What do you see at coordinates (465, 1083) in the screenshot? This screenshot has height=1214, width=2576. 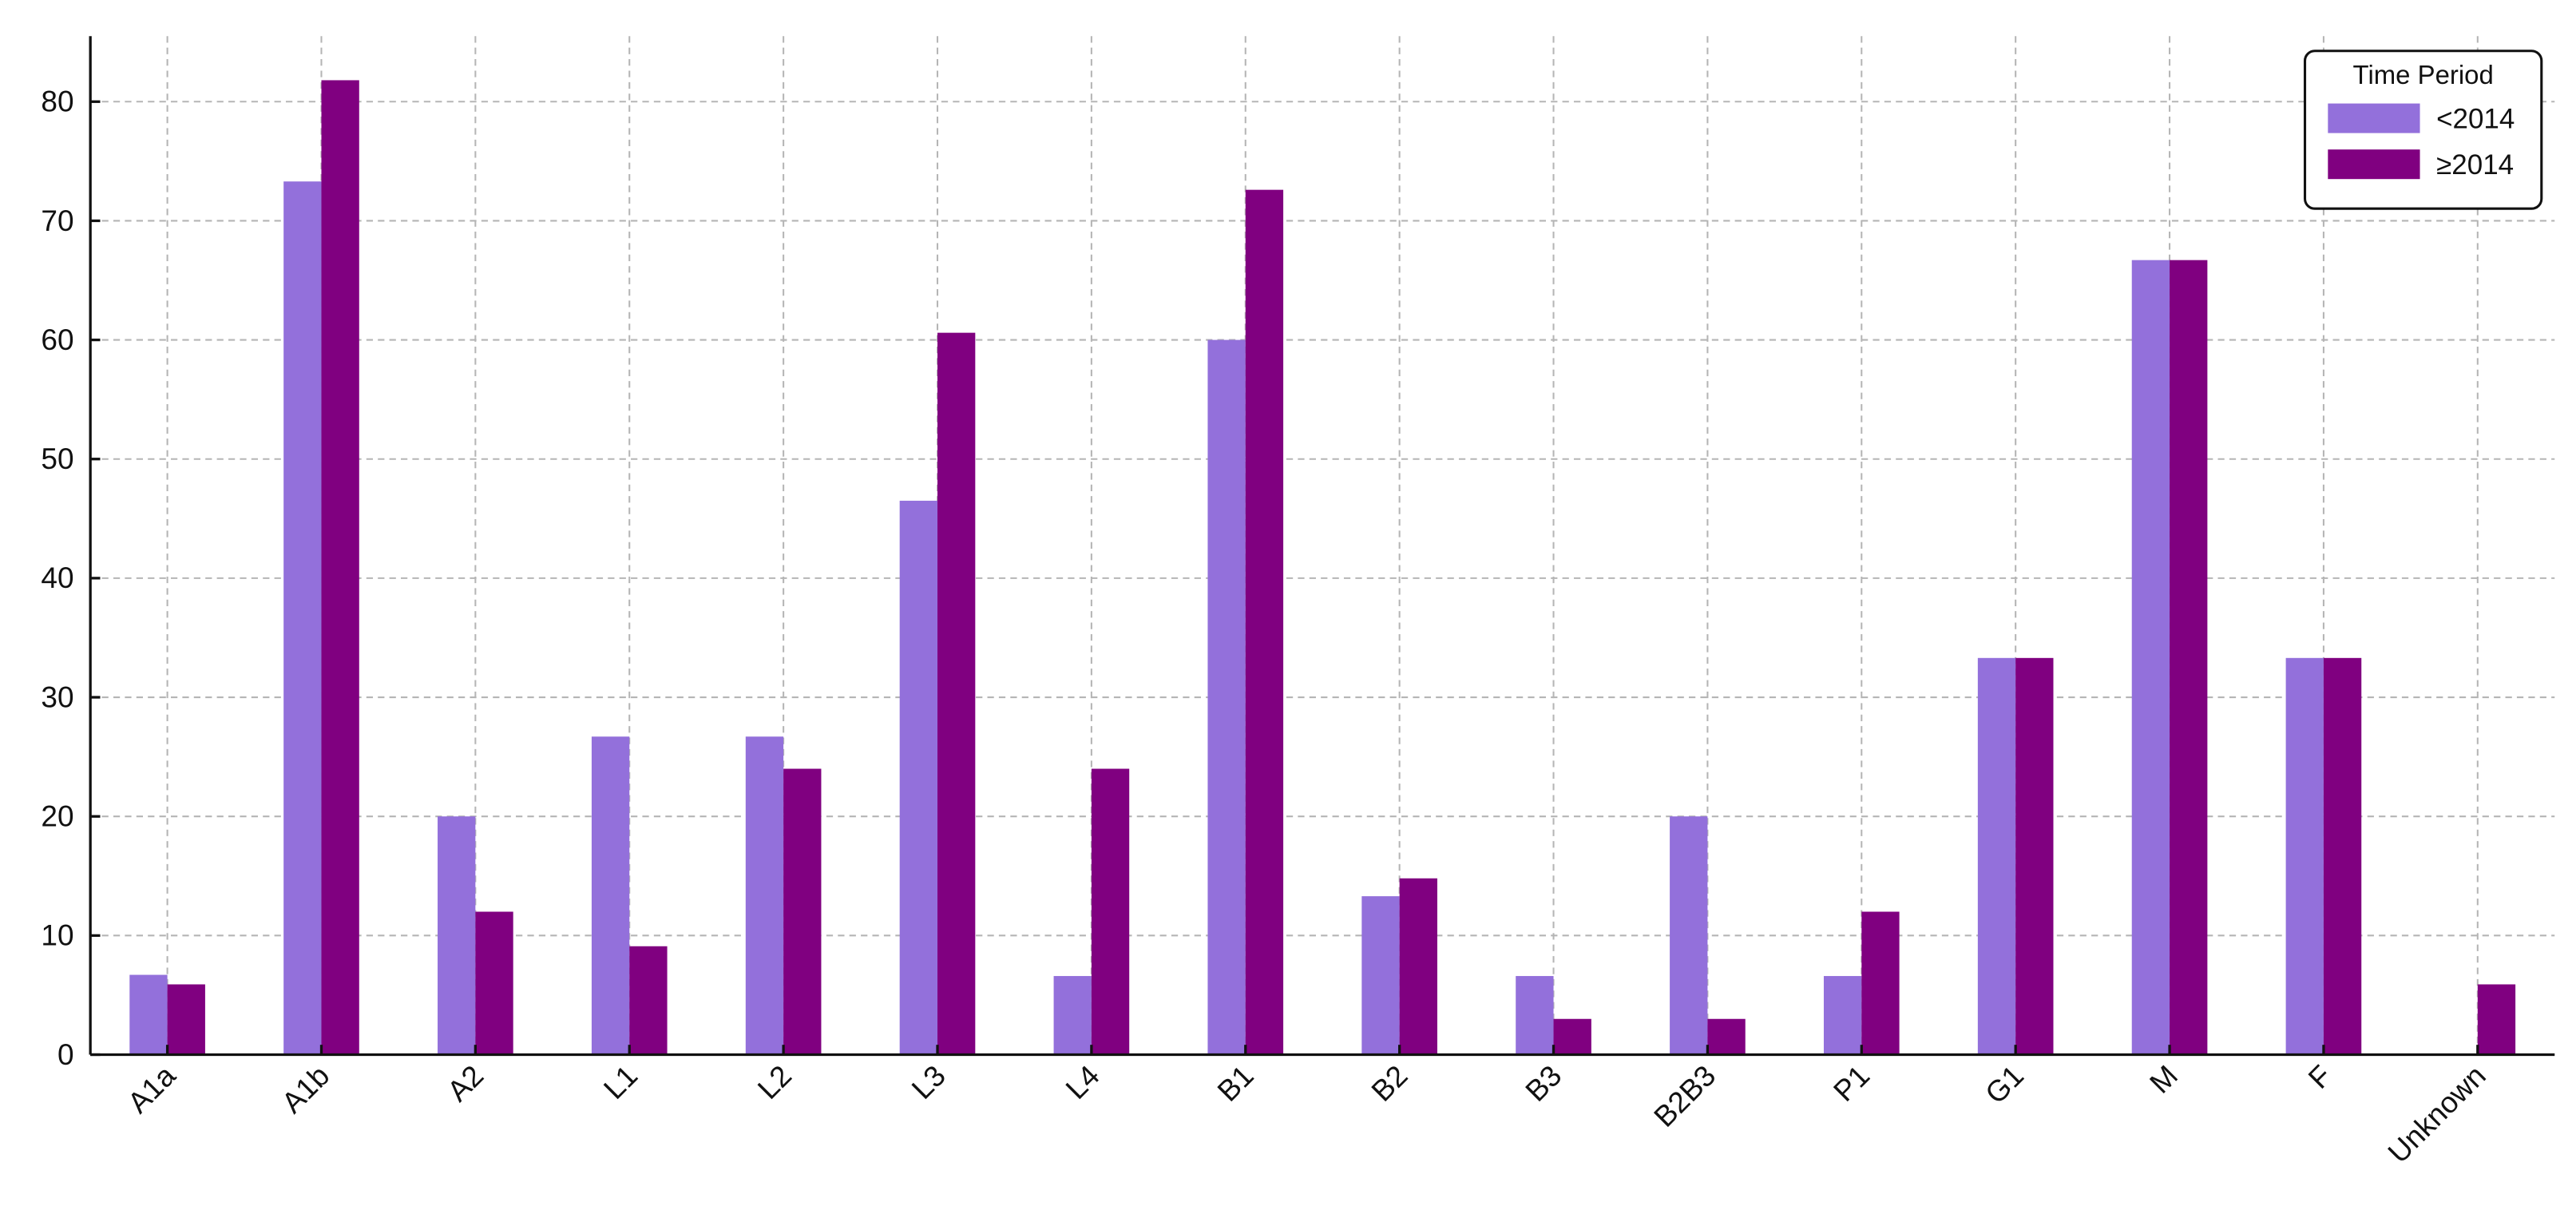 I see `x-tick-label: A2` at bounding box center [465, 1083].